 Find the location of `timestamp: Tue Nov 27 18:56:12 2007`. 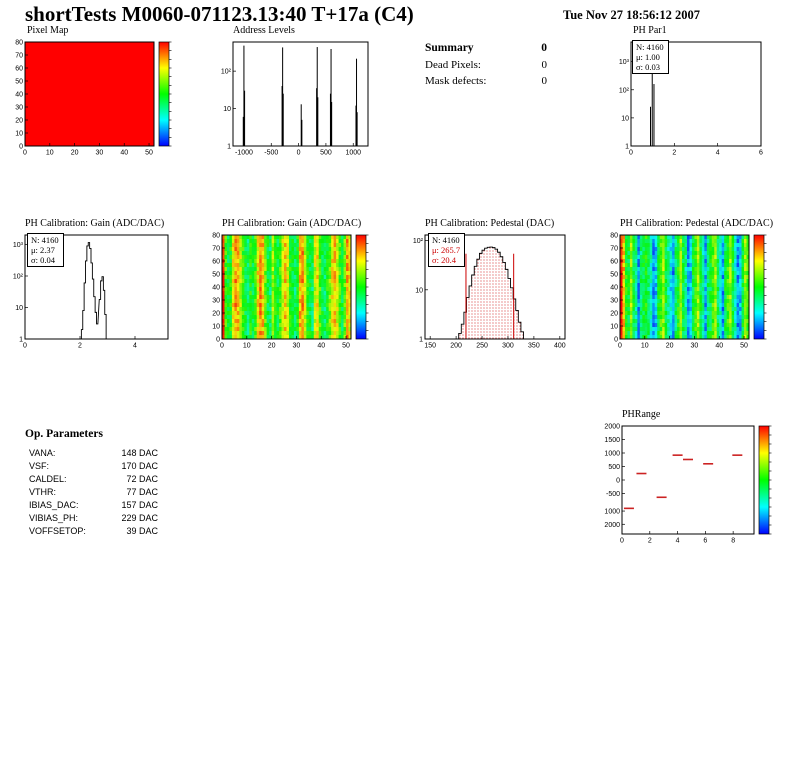

timestamp: Tue Nov 27 18:56:12 2007 is located at coordinates (632, 15).